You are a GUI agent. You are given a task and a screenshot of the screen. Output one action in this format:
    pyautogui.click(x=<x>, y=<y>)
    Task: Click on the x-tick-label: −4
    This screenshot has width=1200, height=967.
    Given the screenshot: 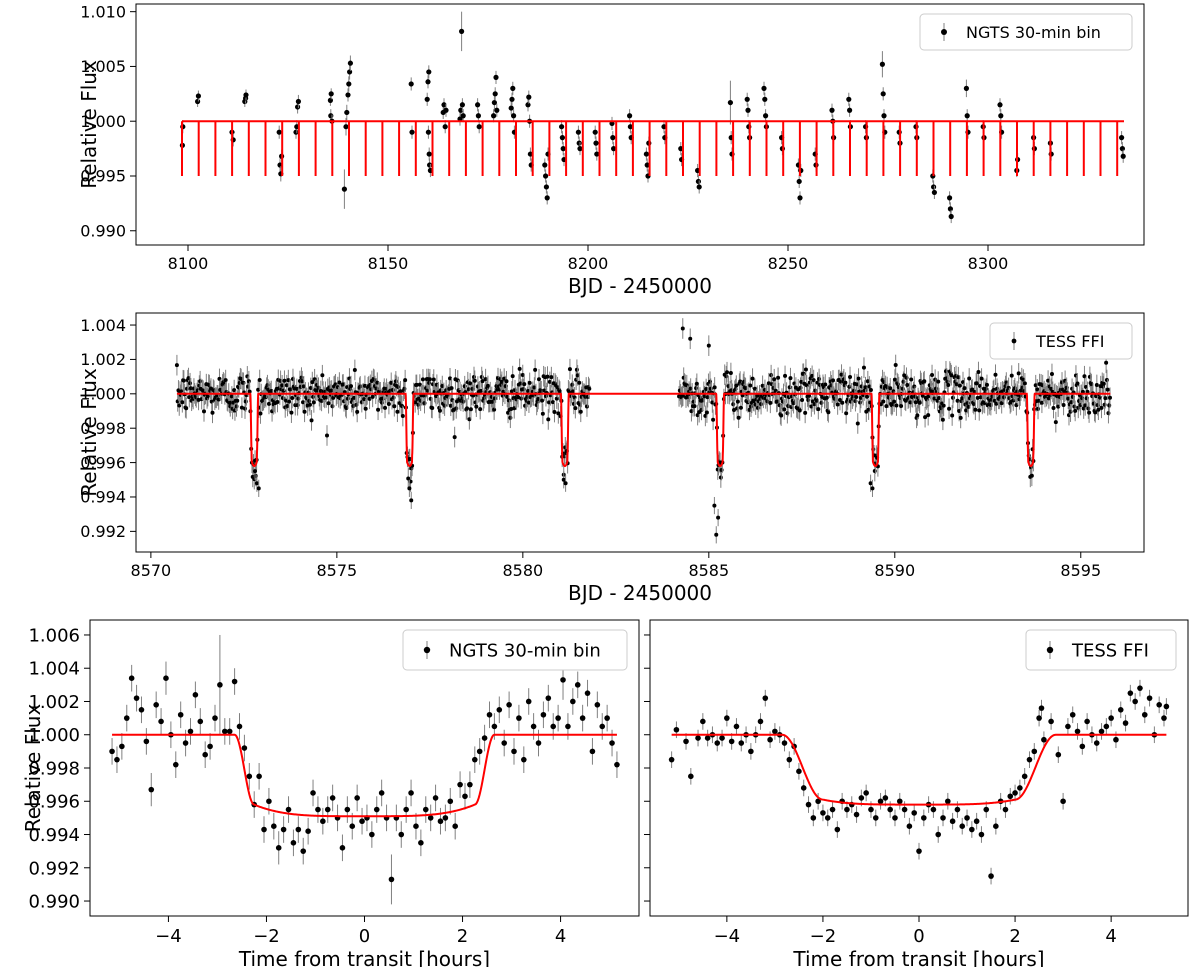 What is the action you would take?
    pyautogui.click(x=168, y=936)
    